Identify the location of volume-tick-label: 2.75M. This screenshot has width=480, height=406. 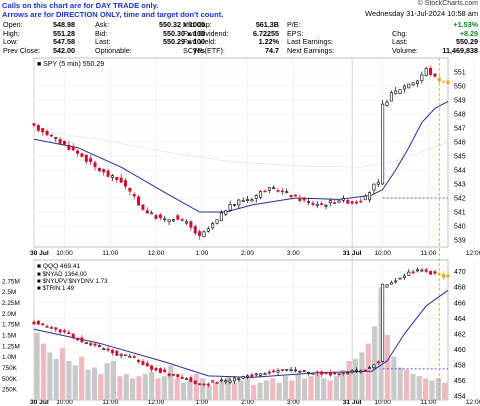
(11, 281).